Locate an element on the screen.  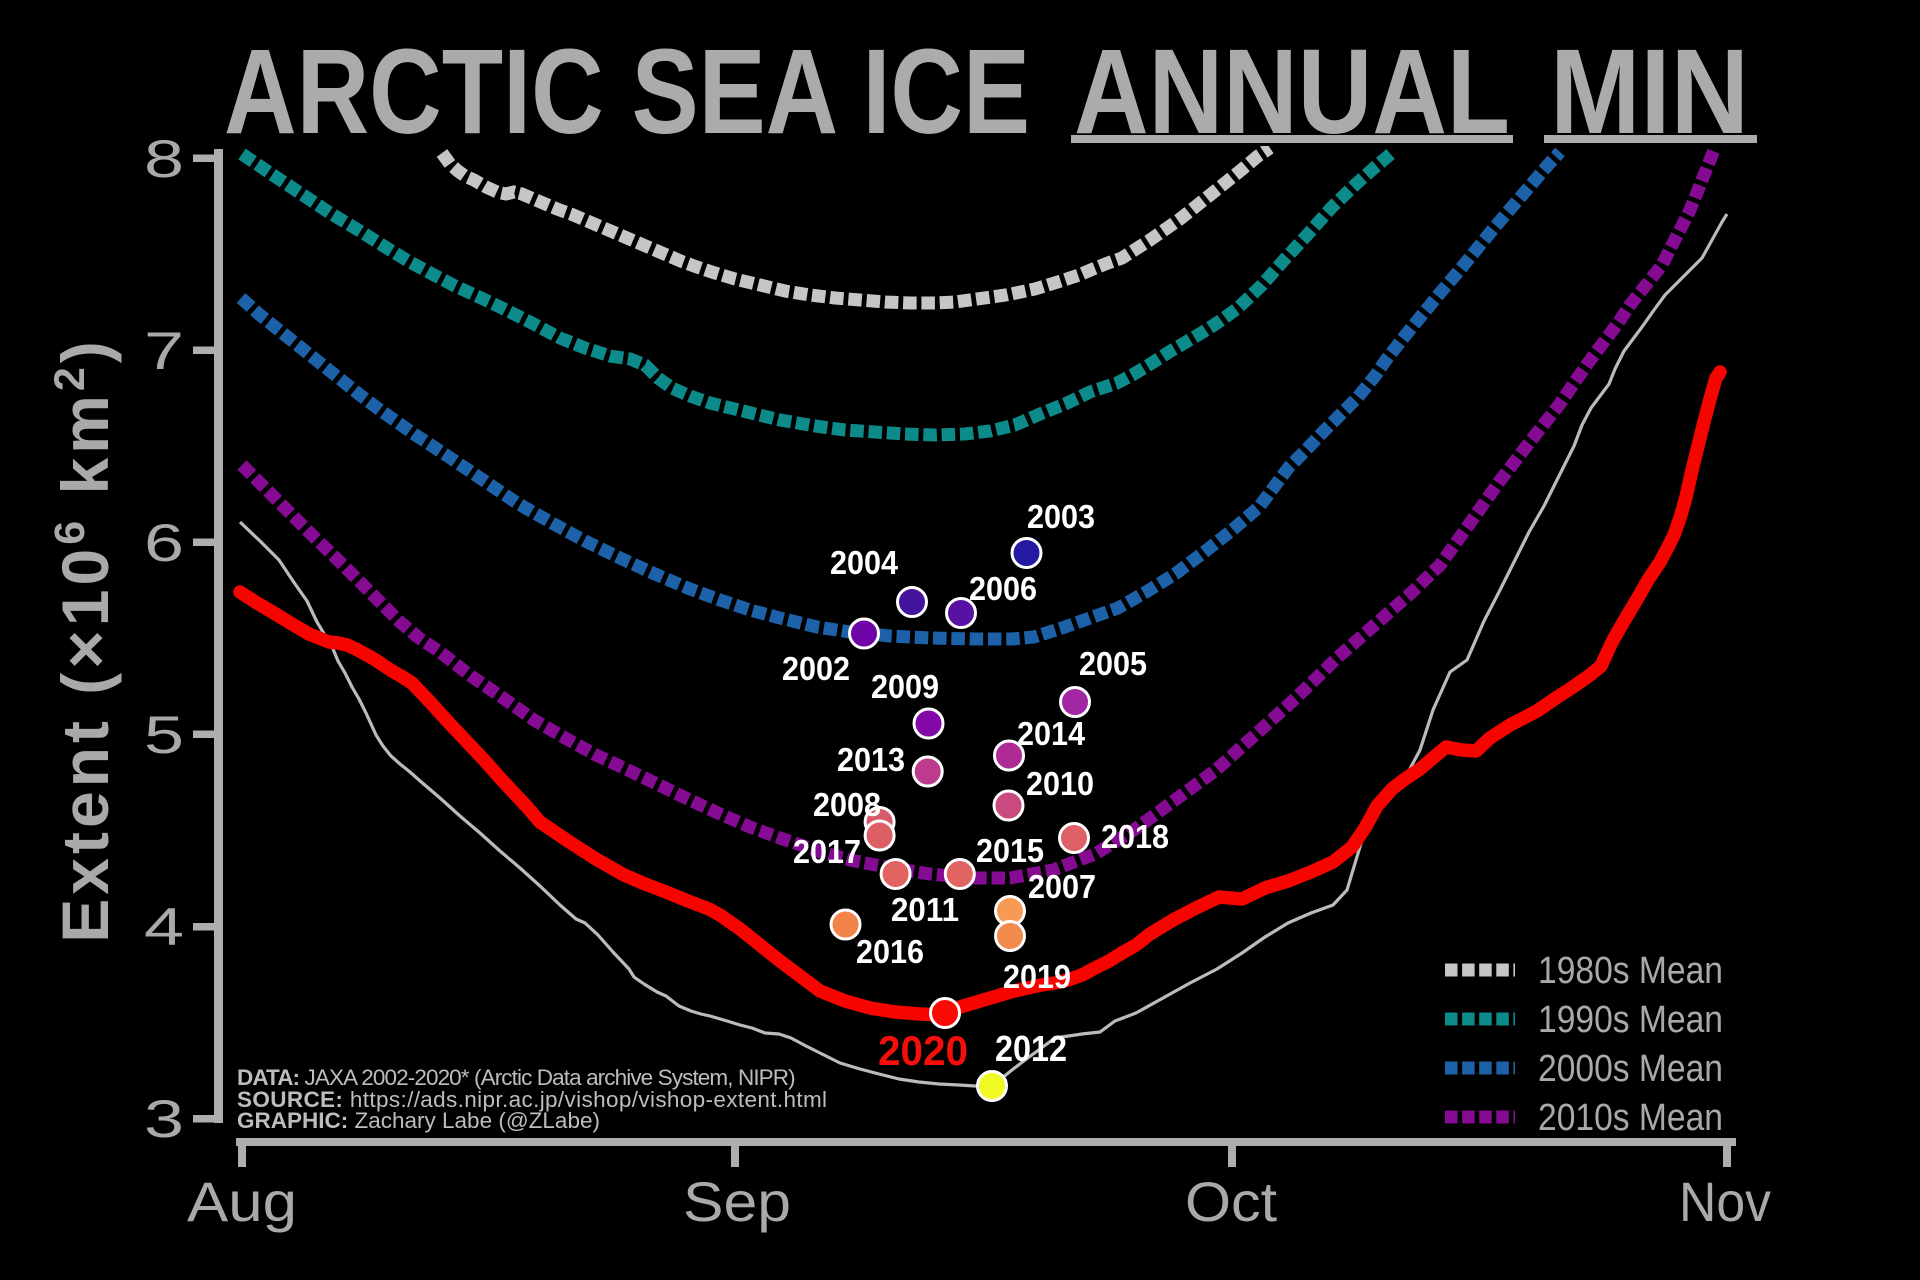
svg-text: 2016 is located at coordinates (890, 951).